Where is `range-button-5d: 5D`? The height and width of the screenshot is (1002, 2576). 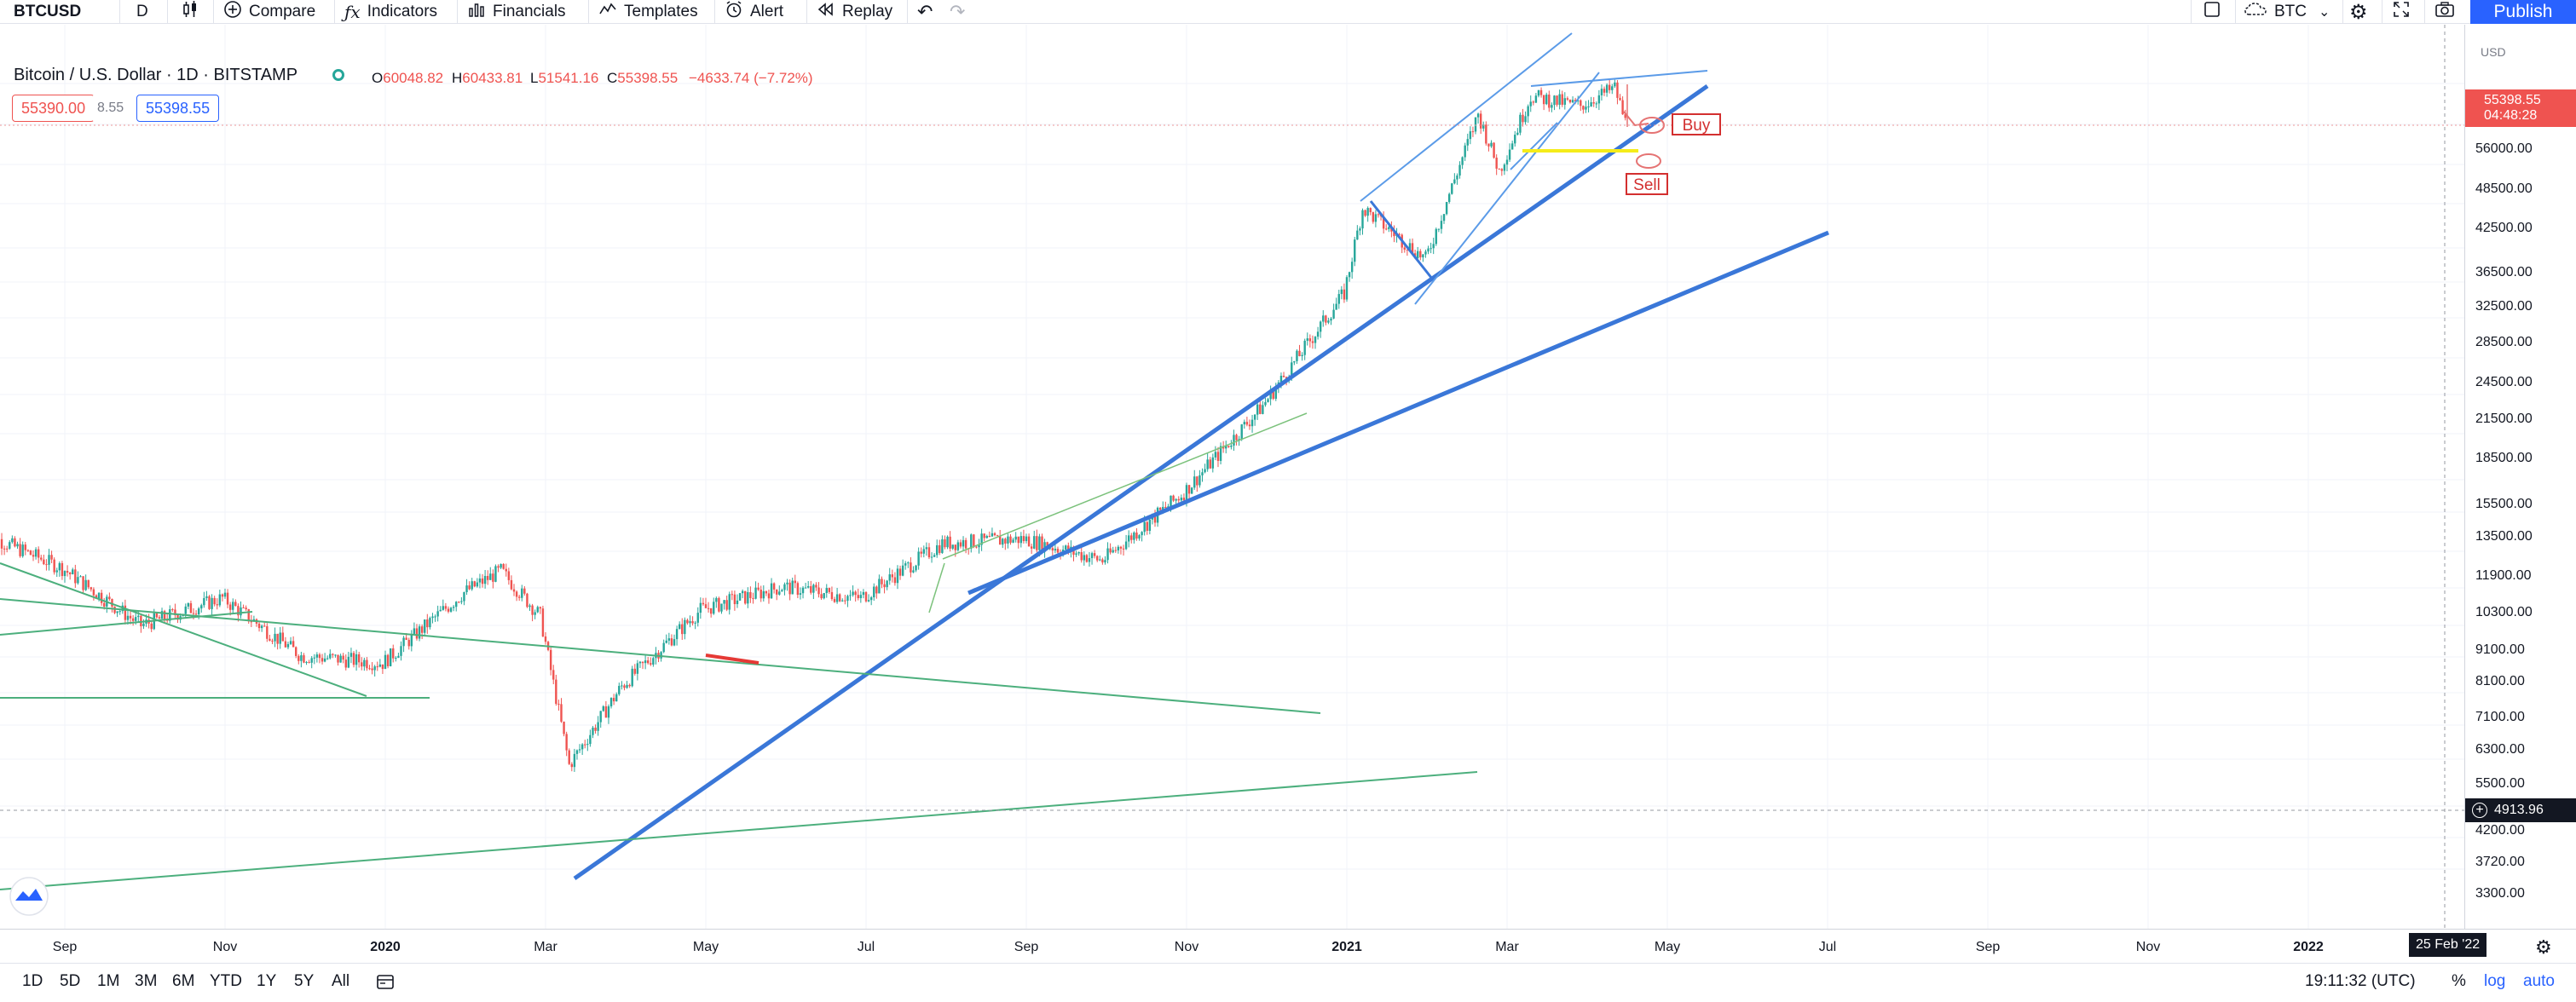
range-button-5d: 5D is located at coordinates (70, 981).